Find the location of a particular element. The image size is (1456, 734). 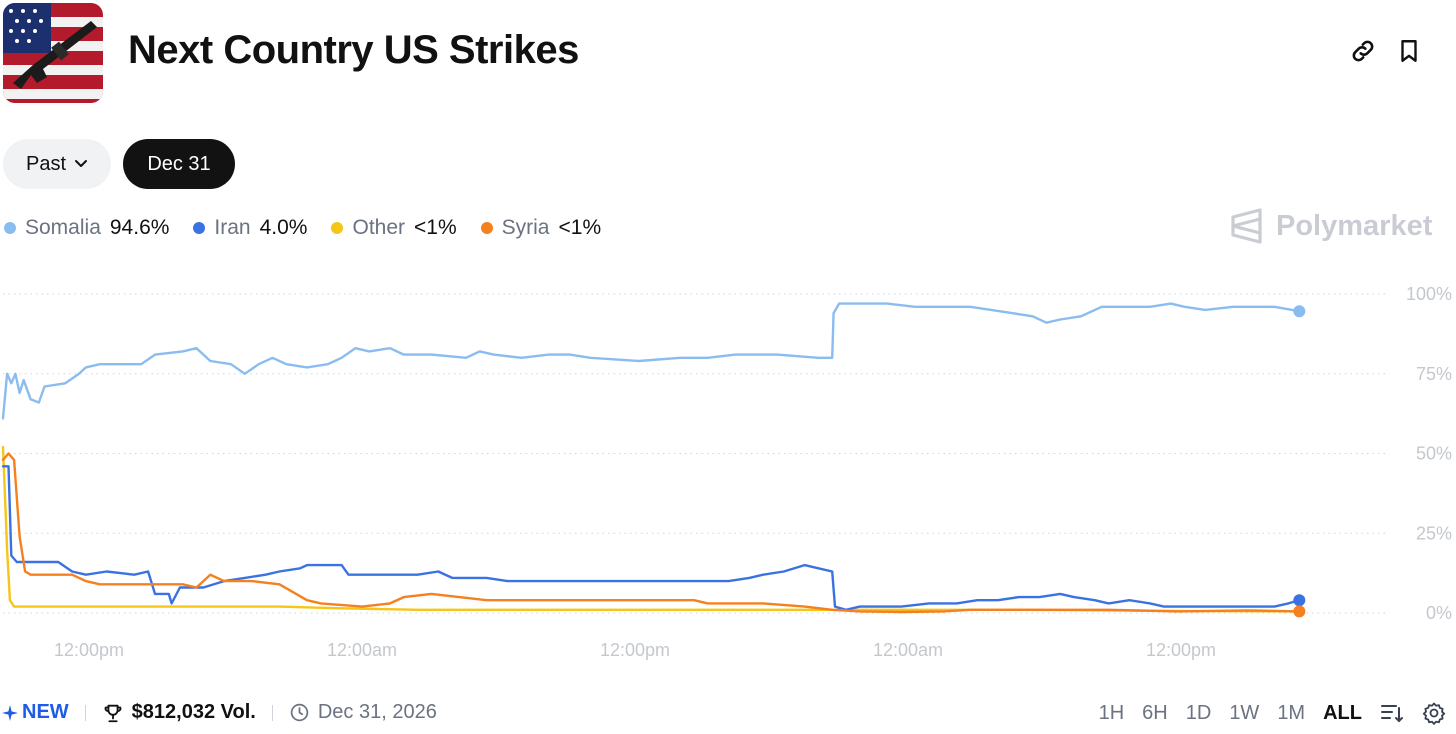

legend-name: Somalia is located at coordinates (63, 227).